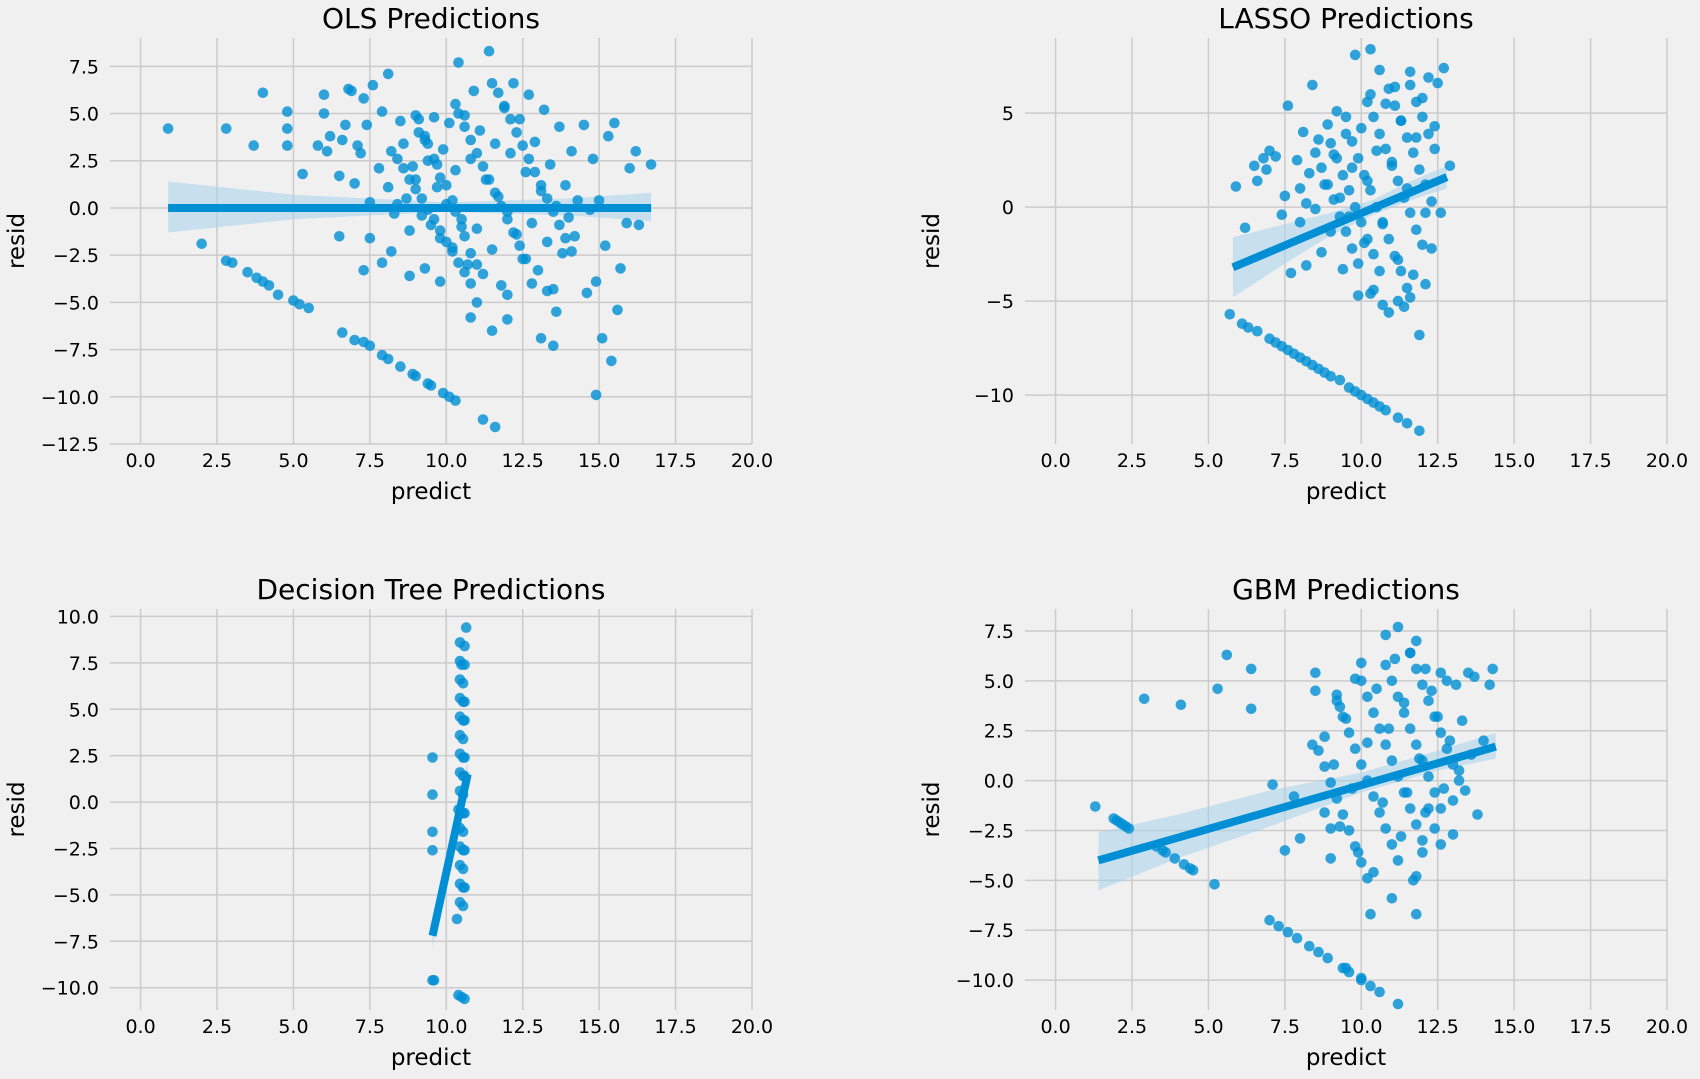 This screenshot has width=1700, height=1079. Describe the element at coordinates (1285, 1027) in the screenshot. I see `chart-4-x-tick-label: 7.5` at that location.